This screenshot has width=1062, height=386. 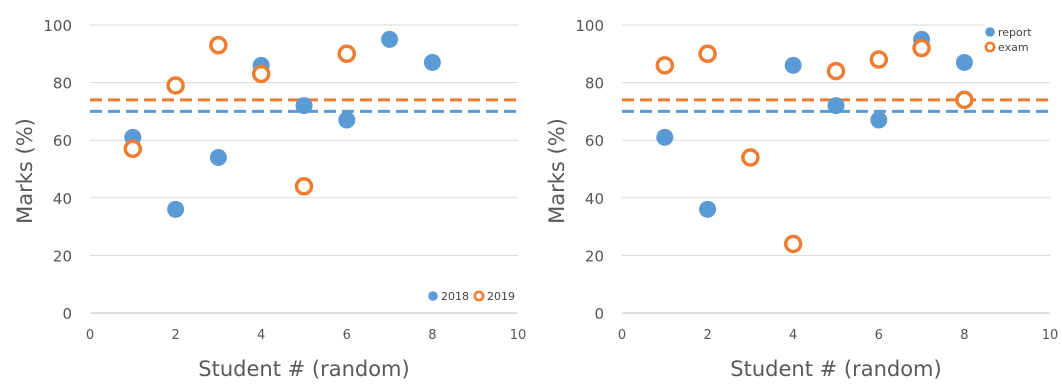 What do you see at coordinates (990, 47) in the screenshot?
I see `legend-marker-exam` at bounding box center [990, 47].